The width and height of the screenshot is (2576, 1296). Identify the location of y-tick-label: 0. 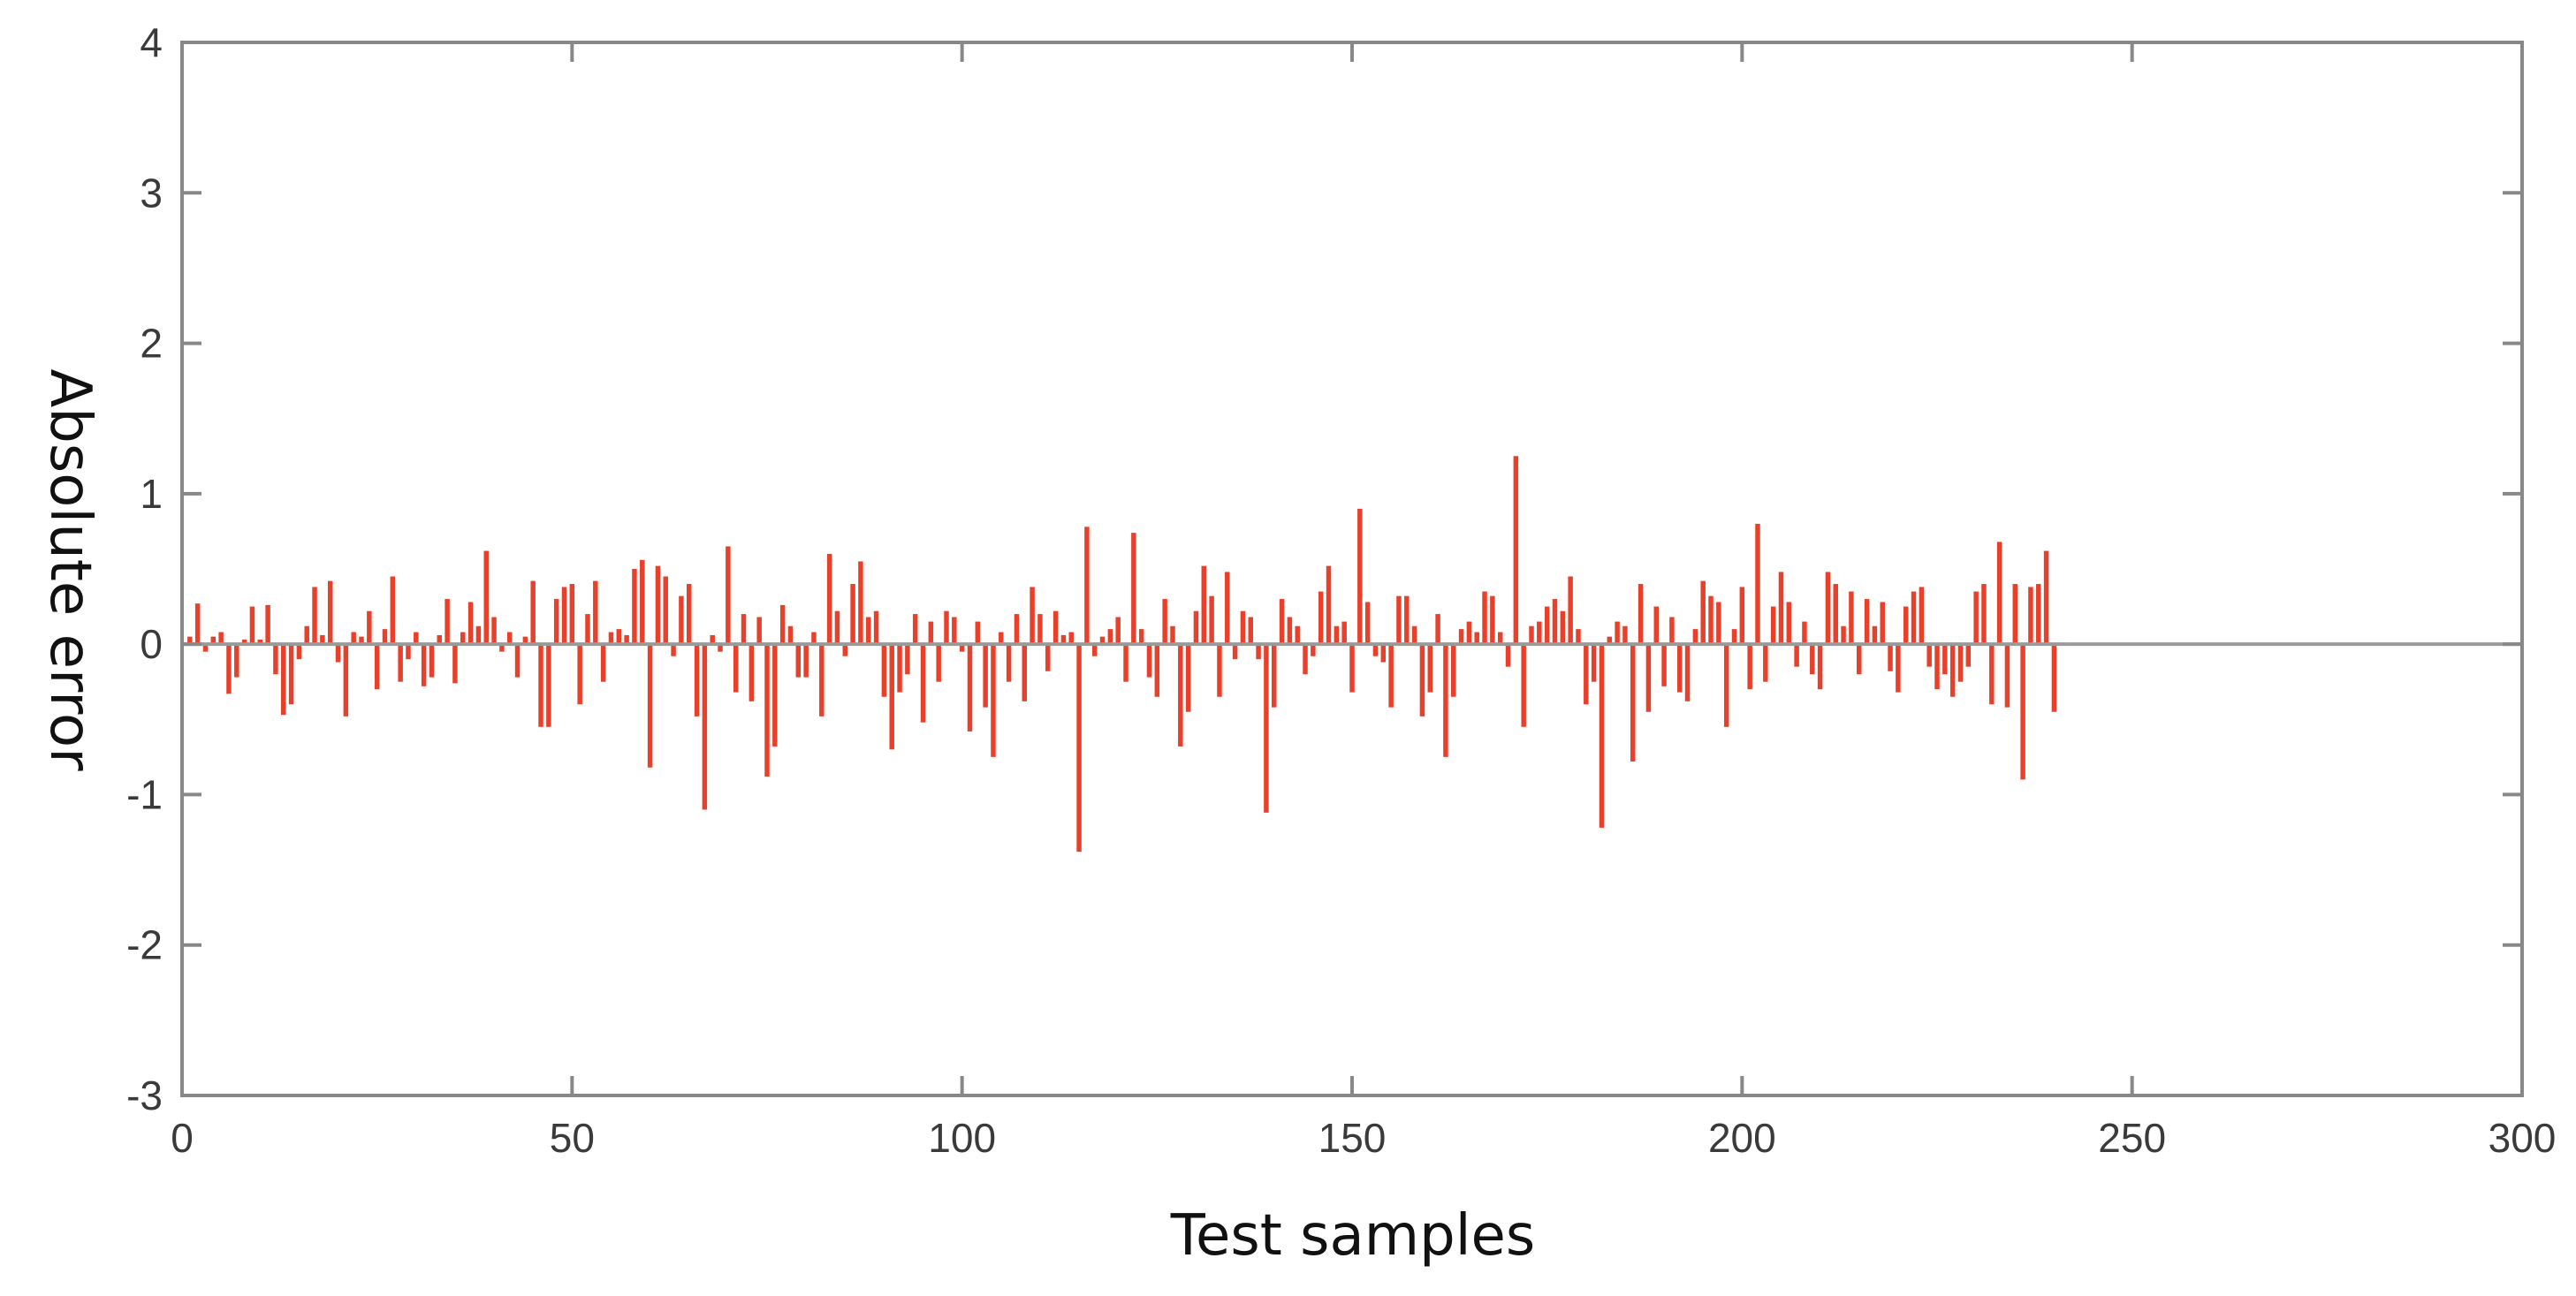
(151, 644).